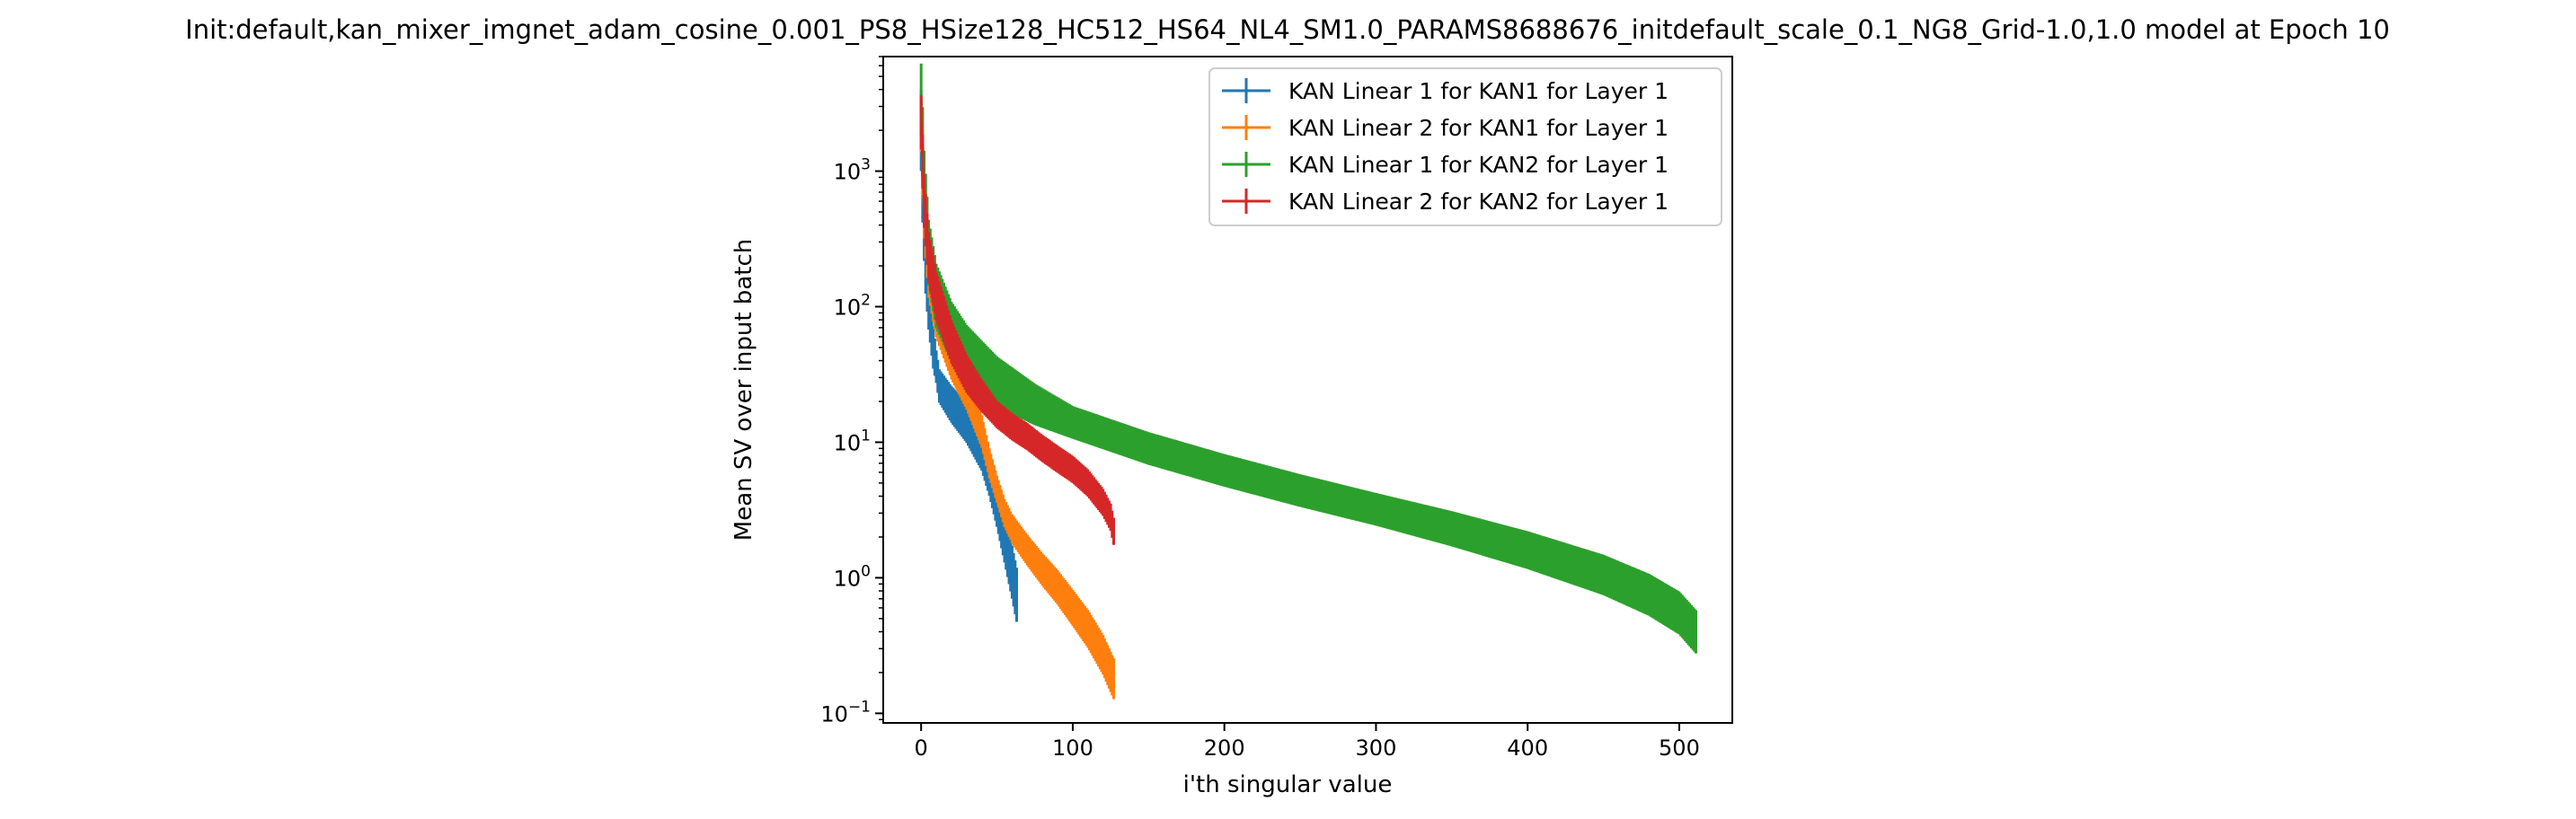 Image resolution: width=2576 pixels, height=819 pixels. I want to click on series-4-line, so click(1017, 327).